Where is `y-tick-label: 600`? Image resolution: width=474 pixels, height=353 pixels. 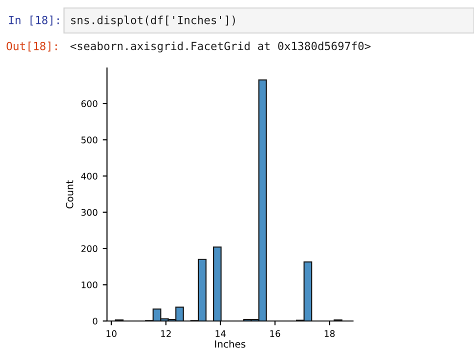
y-tick-label: 600 is located at coordinates (89, 104).